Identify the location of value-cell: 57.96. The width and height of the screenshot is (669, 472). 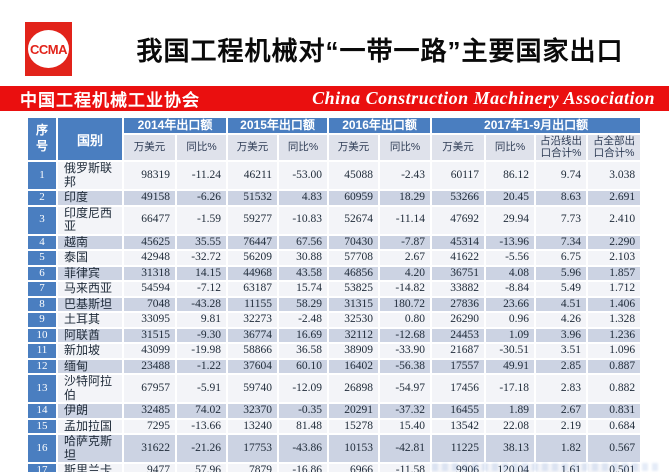
(202, 468).